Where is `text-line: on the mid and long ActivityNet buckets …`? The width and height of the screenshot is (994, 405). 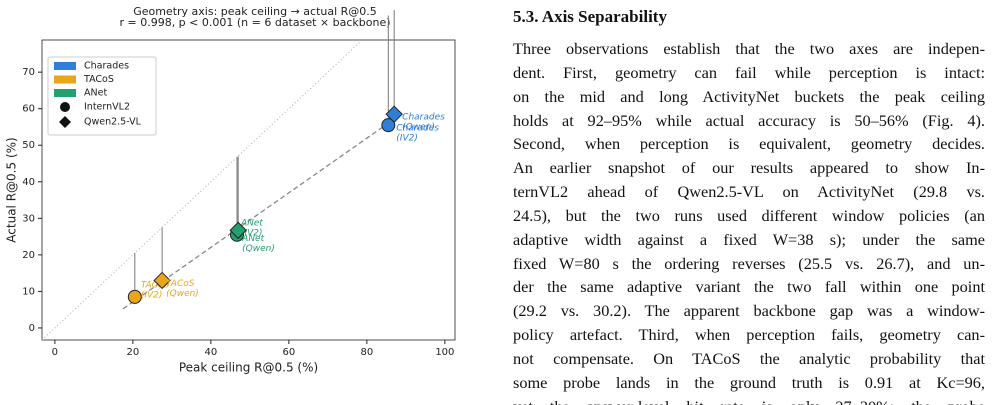
text-line: on the mid and long ActivityNet buckets … is located at coordinates (749, 96).